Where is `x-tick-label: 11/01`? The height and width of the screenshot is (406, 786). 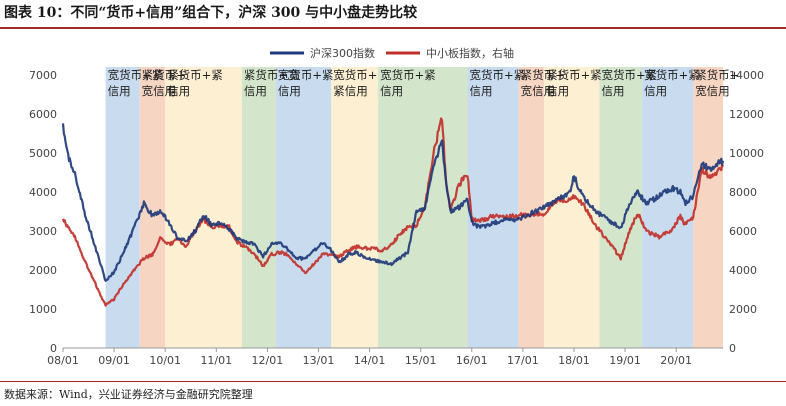
x-tick-label: 11/01 is located at coordinates (216, 360).